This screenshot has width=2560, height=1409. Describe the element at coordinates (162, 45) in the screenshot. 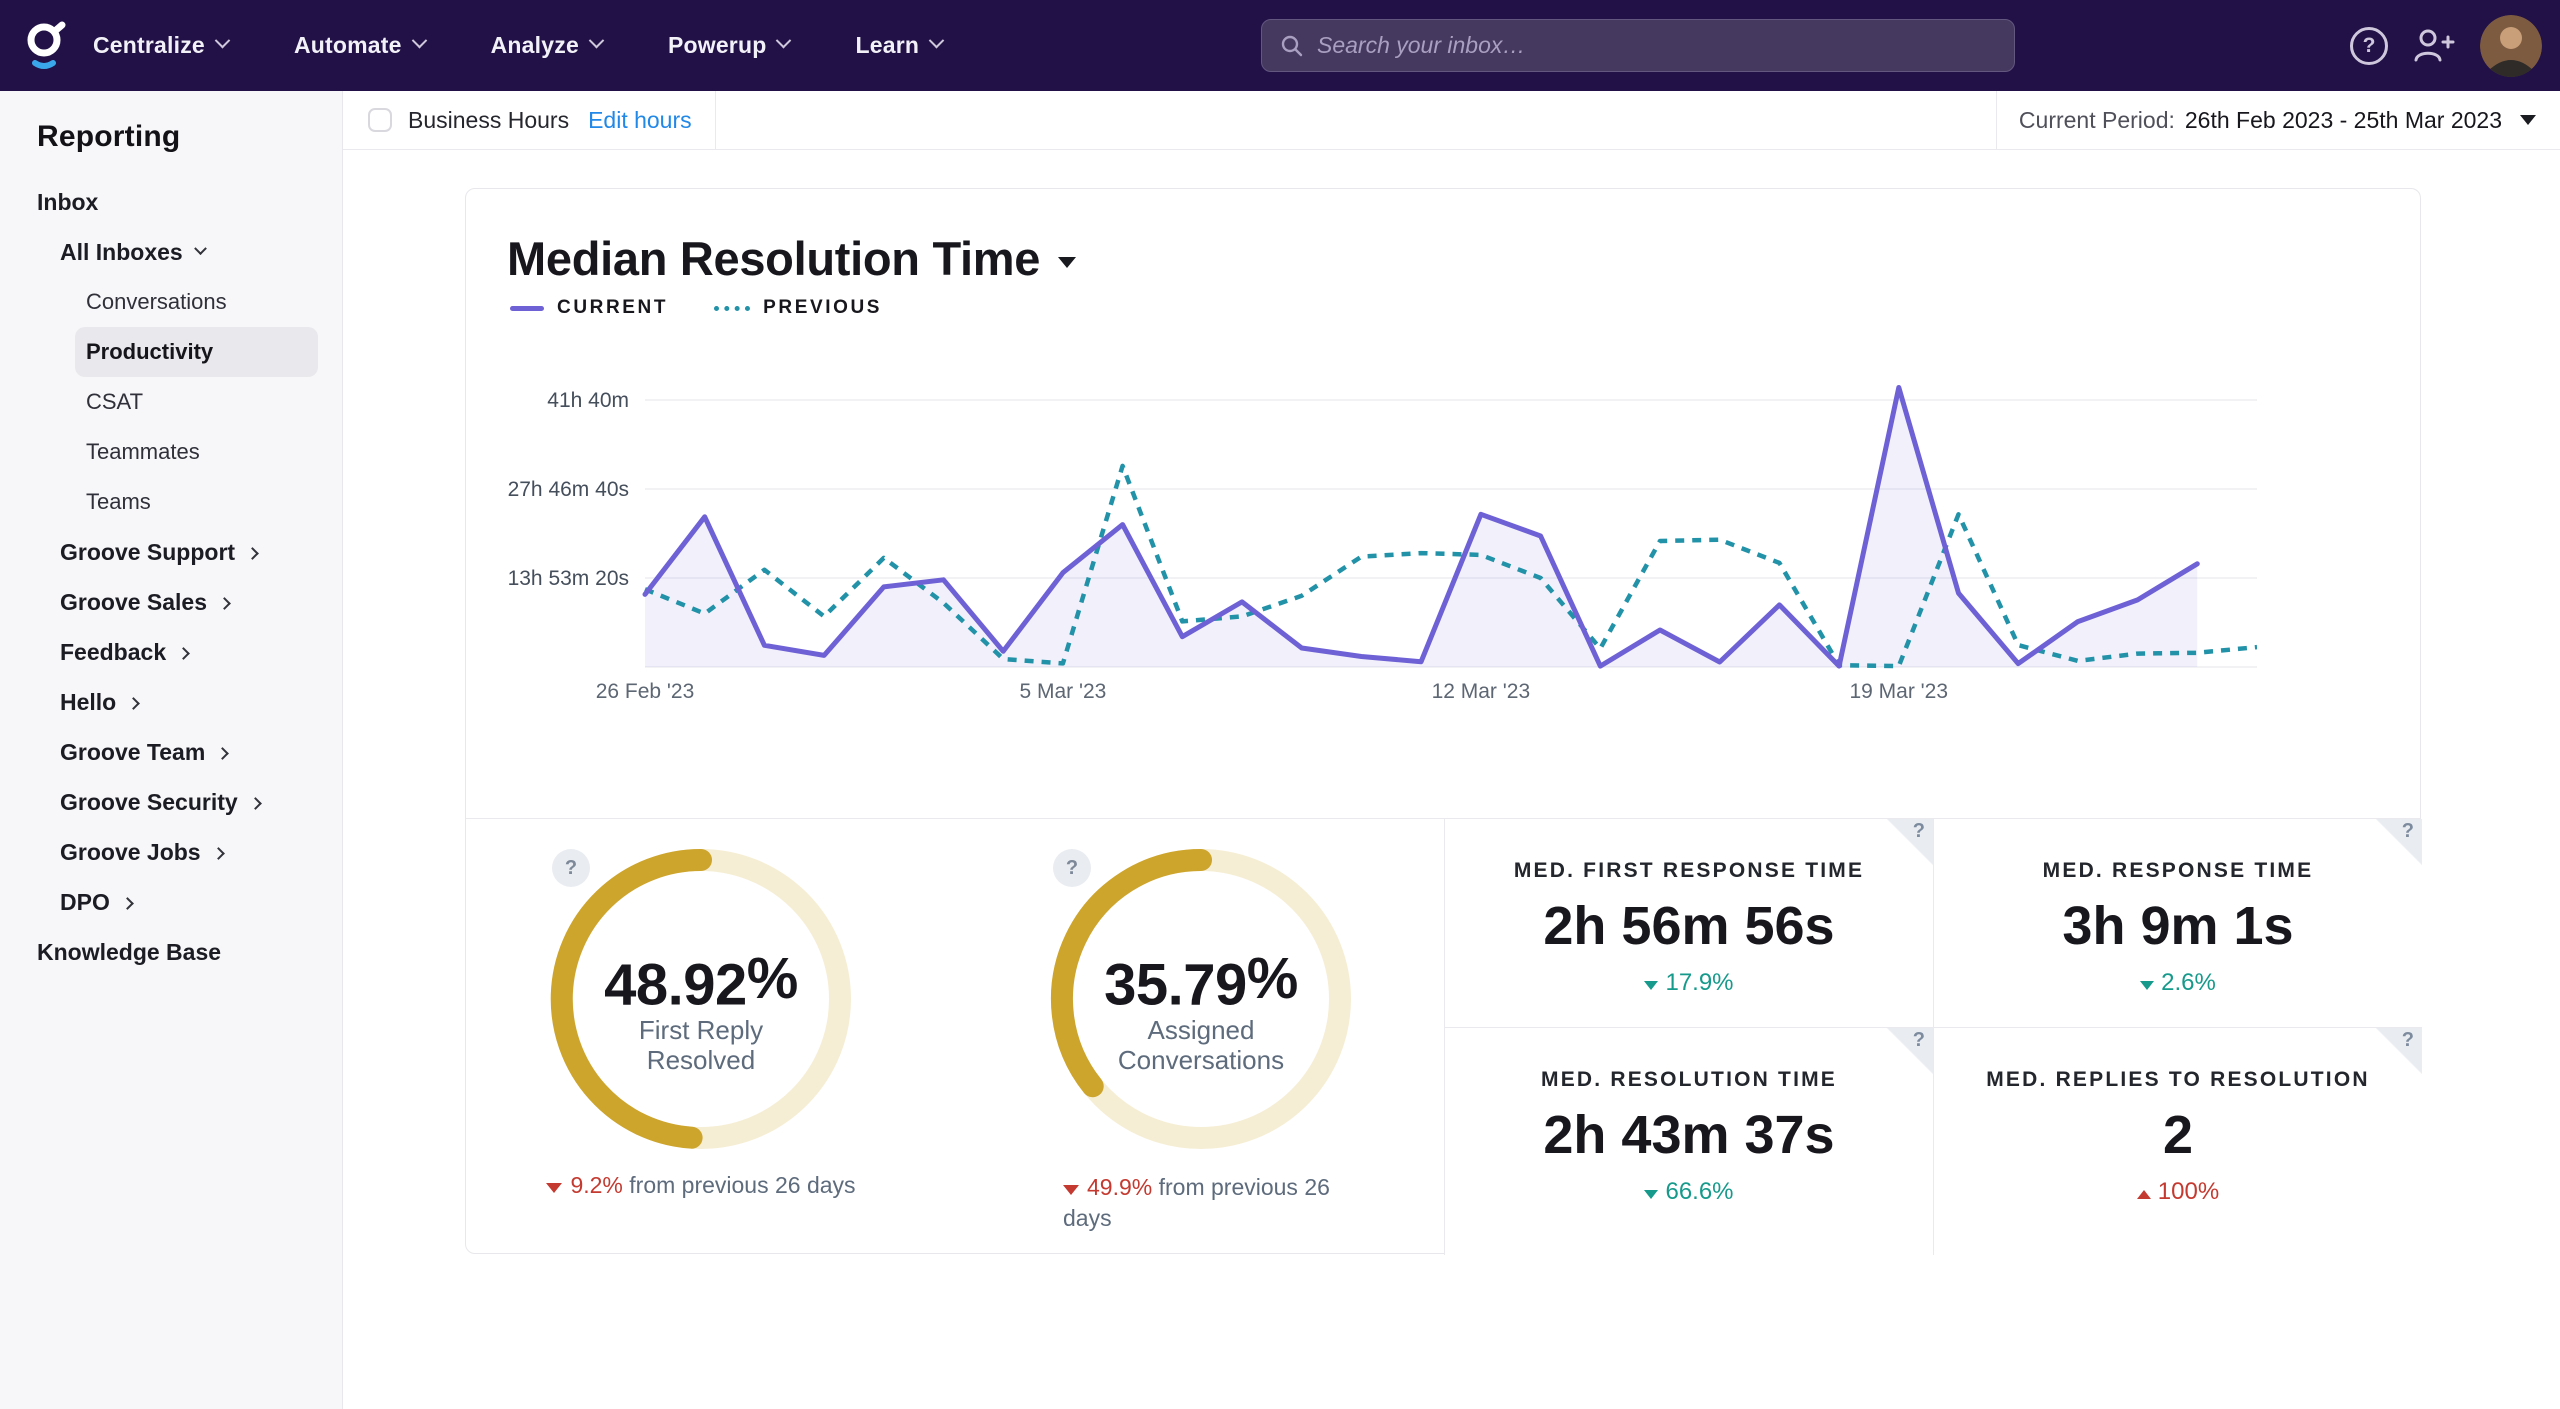

I see `nav-item-centralize: Centralize` at that location.